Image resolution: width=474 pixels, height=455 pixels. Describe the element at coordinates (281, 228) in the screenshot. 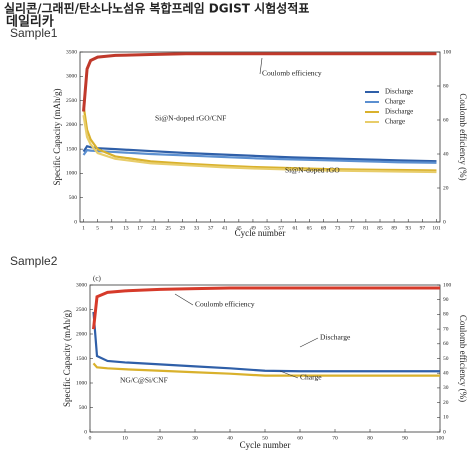

I see `x-tick-label: 57` at that location.